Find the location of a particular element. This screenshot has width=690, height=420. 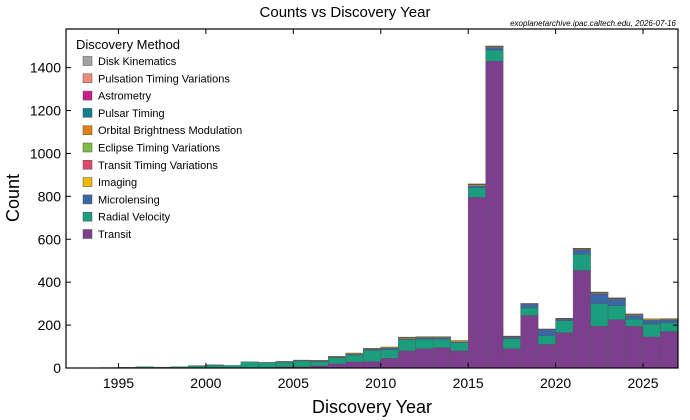

y-tick-label: 1200 is located at coordinates (45, 111).